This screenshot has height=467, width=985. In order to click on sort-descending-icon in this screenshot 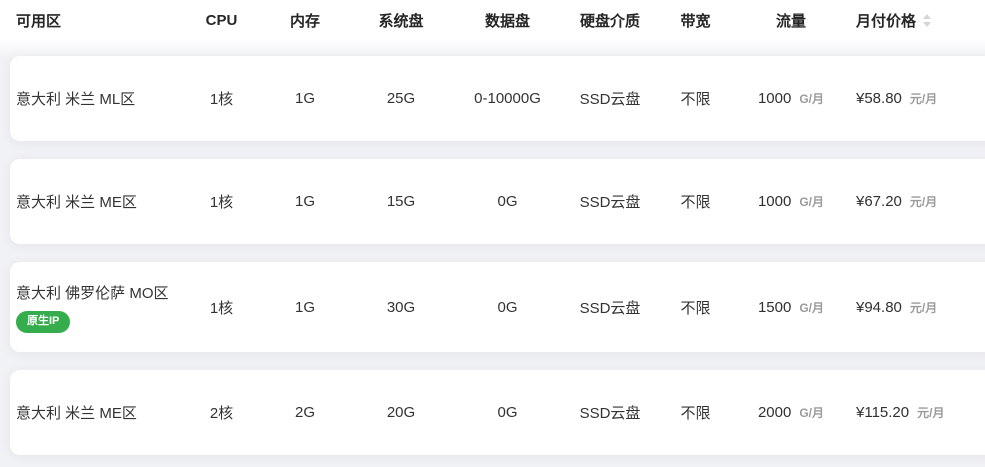, I will do `click(927, 24)`.